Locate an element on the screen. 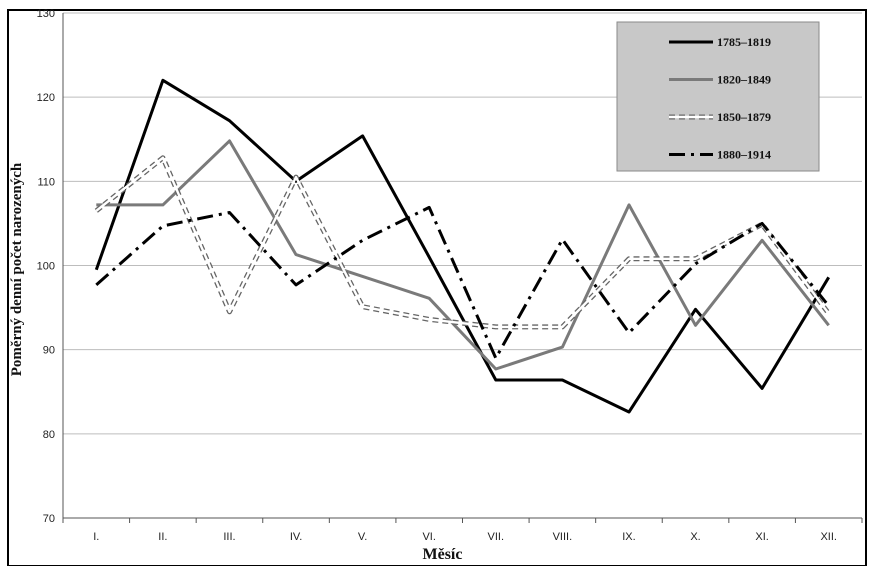 Image resolution: width=869 pixels, height=566 pixels. x-tick-label: I. is located at coordinates (96, 537).